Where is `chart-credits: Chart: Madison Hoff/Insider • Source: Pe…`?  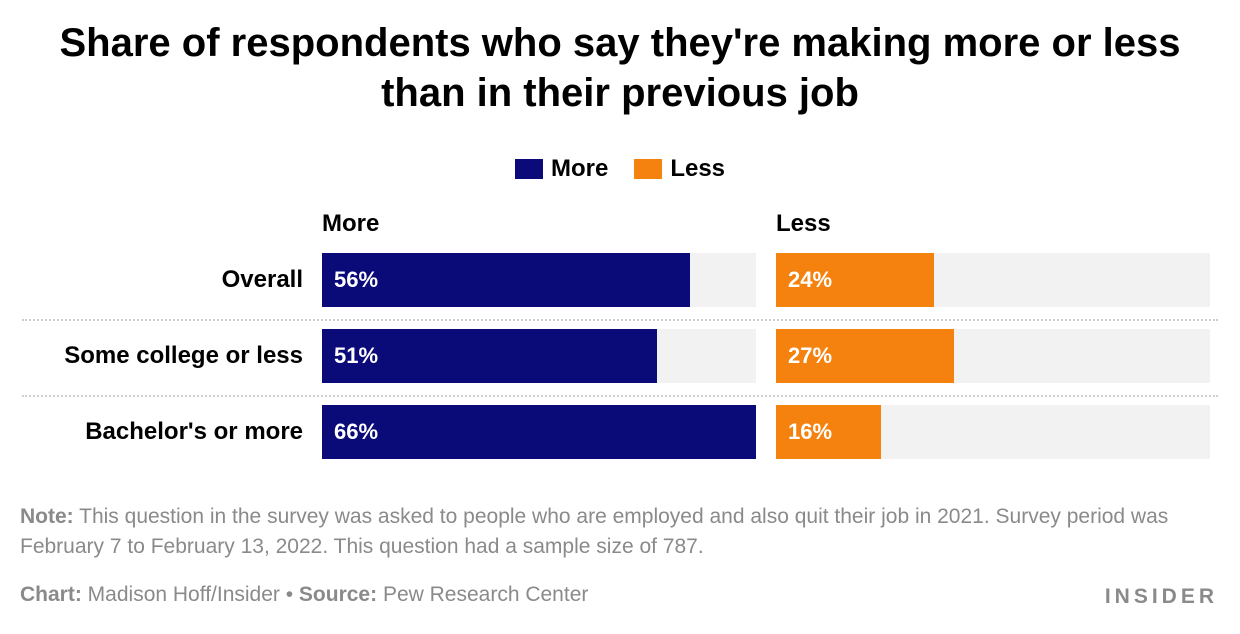 chart-credits: Chart: Madison Hoff/Insider • Source: Pe… is located at coordinates (304, 595).